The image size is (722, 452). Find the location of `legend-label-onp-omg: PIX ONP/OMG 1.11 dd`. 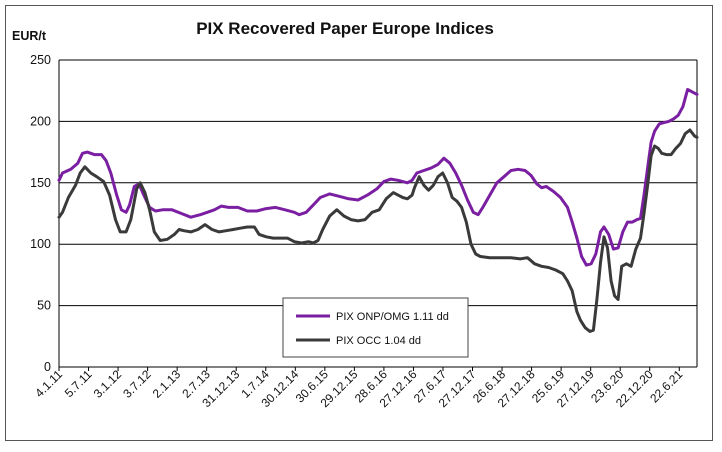

legend-label-onp-omg: PIX ONP/OMG 1.11 dd is located at coordinates (392, 317).